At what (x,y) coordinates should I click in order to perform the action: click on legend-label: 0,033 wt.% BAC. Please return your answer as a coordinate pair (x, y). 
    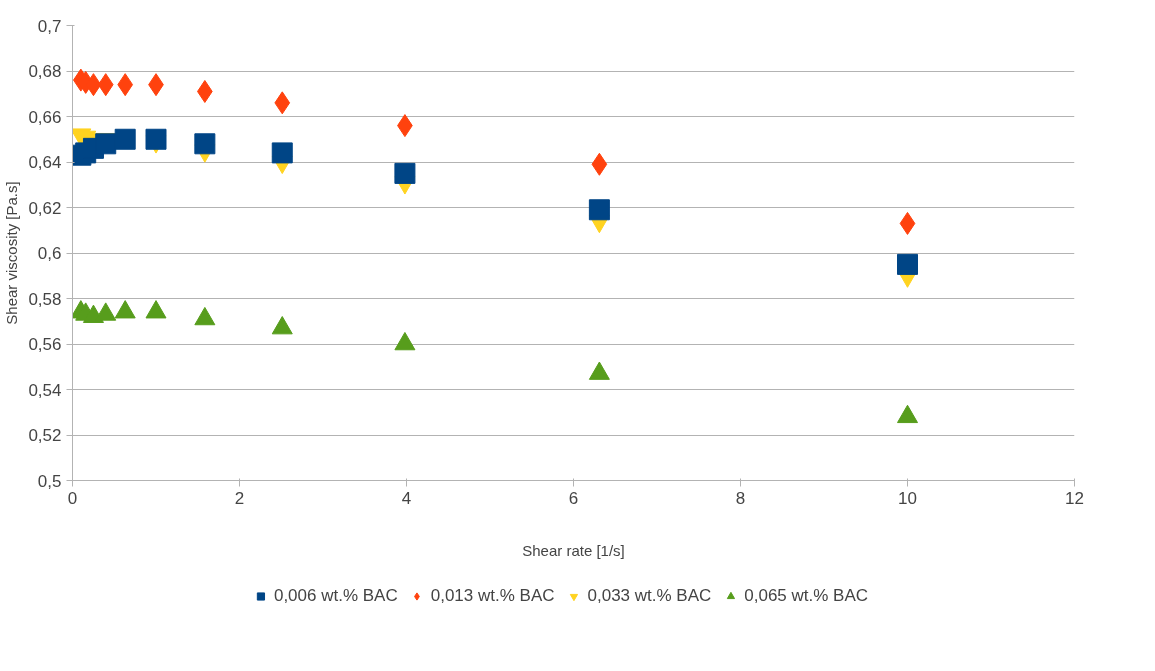
    Looking at the image, I should click on (649, 596).